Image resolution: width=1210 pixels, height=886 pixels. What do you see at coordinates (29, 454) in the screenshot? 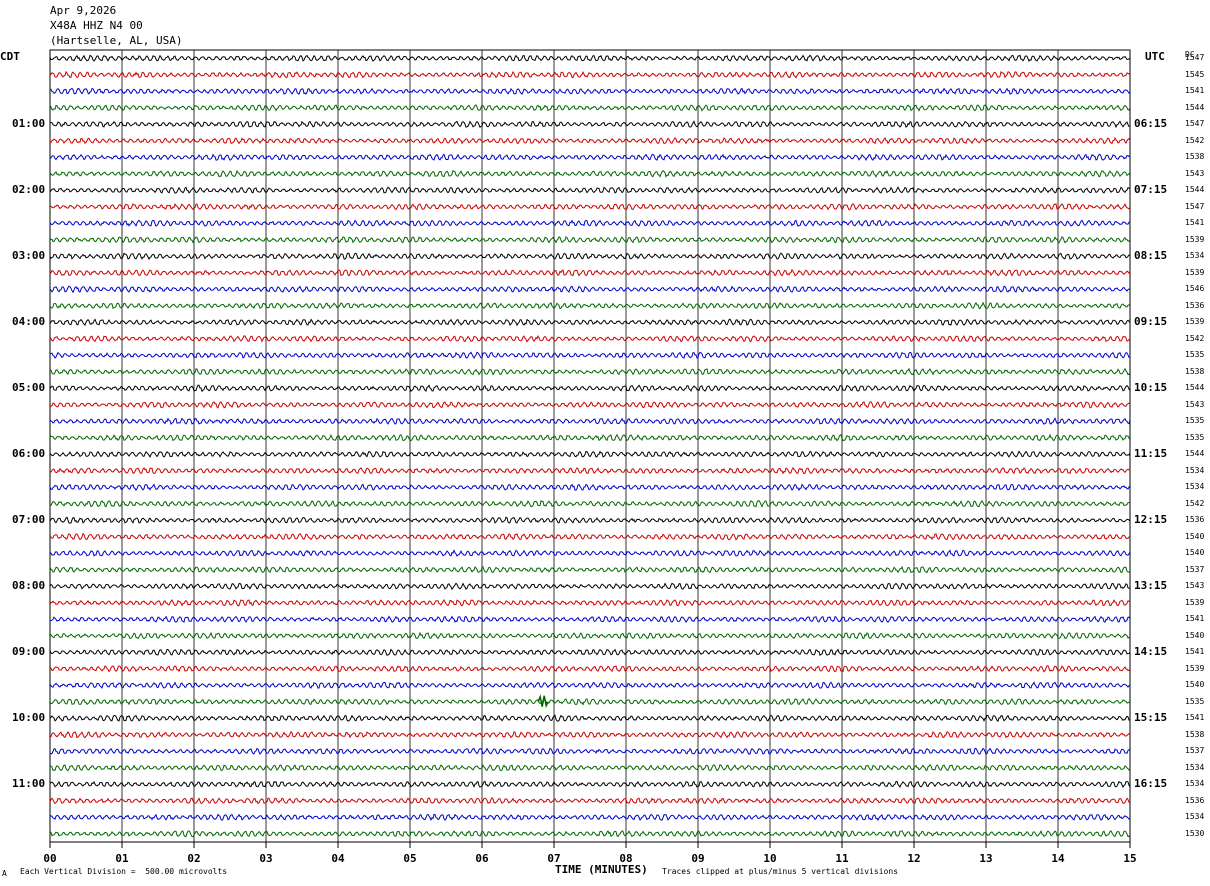
I see `left-hour-label: 06:00` at bounding box center [29, 454].